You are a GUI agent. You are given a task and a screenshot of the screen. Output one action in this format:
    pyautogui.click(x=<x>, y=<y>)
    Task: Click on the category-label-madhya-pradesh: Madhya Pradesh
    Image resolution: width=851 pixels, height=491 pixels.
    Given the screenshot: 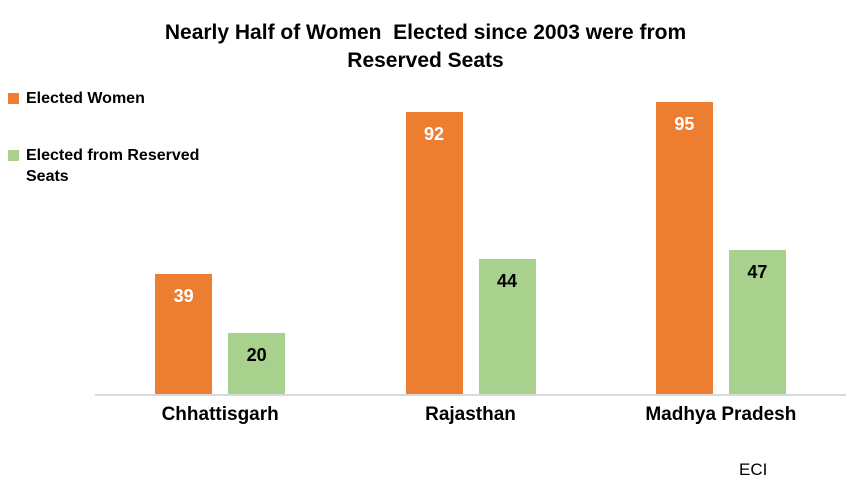 What is the action you would take?
    pyautogui.click(x=721, y=414)
    